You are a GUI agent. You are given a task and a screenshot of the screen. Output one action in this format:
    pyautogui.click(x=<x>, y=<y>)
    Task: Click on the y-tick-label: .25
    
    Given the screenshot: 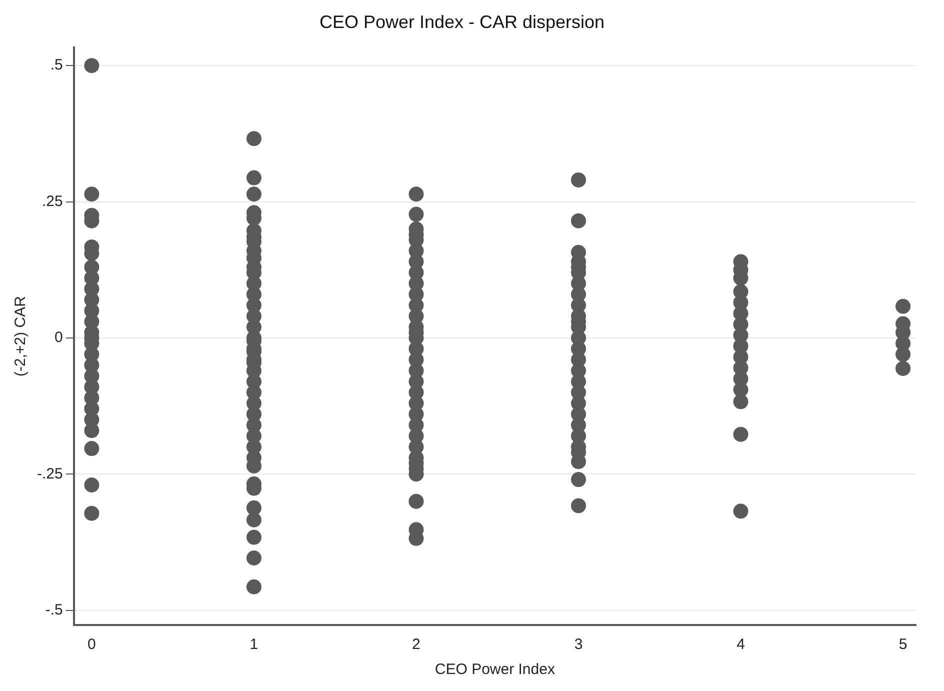 What is the action you would take?
    pyautogui.click(x=52, y=201)
    